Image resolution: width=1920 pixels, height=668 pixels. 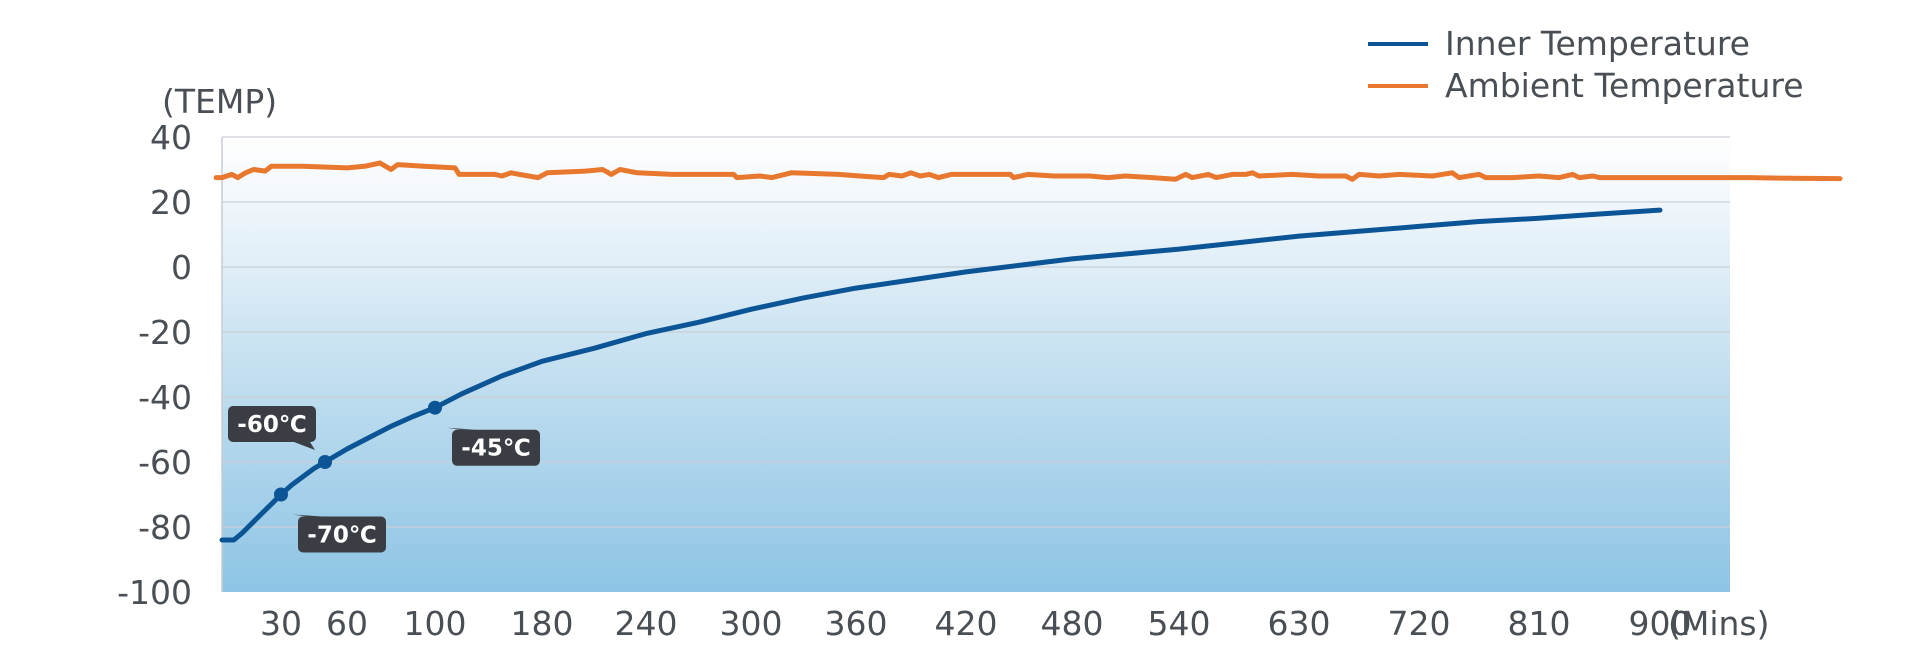 What do you see at coordinates (281, 623) in the screenshot?
I see `x-tick-label: 30` at bounding box center [281, 623].